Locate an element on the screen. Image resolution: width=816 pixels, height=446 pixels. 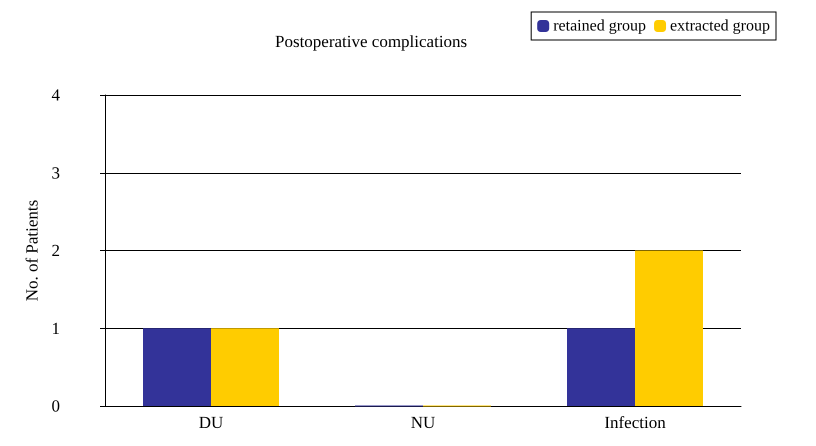
x-tick-label: DU is located at coordinates (211, 422).